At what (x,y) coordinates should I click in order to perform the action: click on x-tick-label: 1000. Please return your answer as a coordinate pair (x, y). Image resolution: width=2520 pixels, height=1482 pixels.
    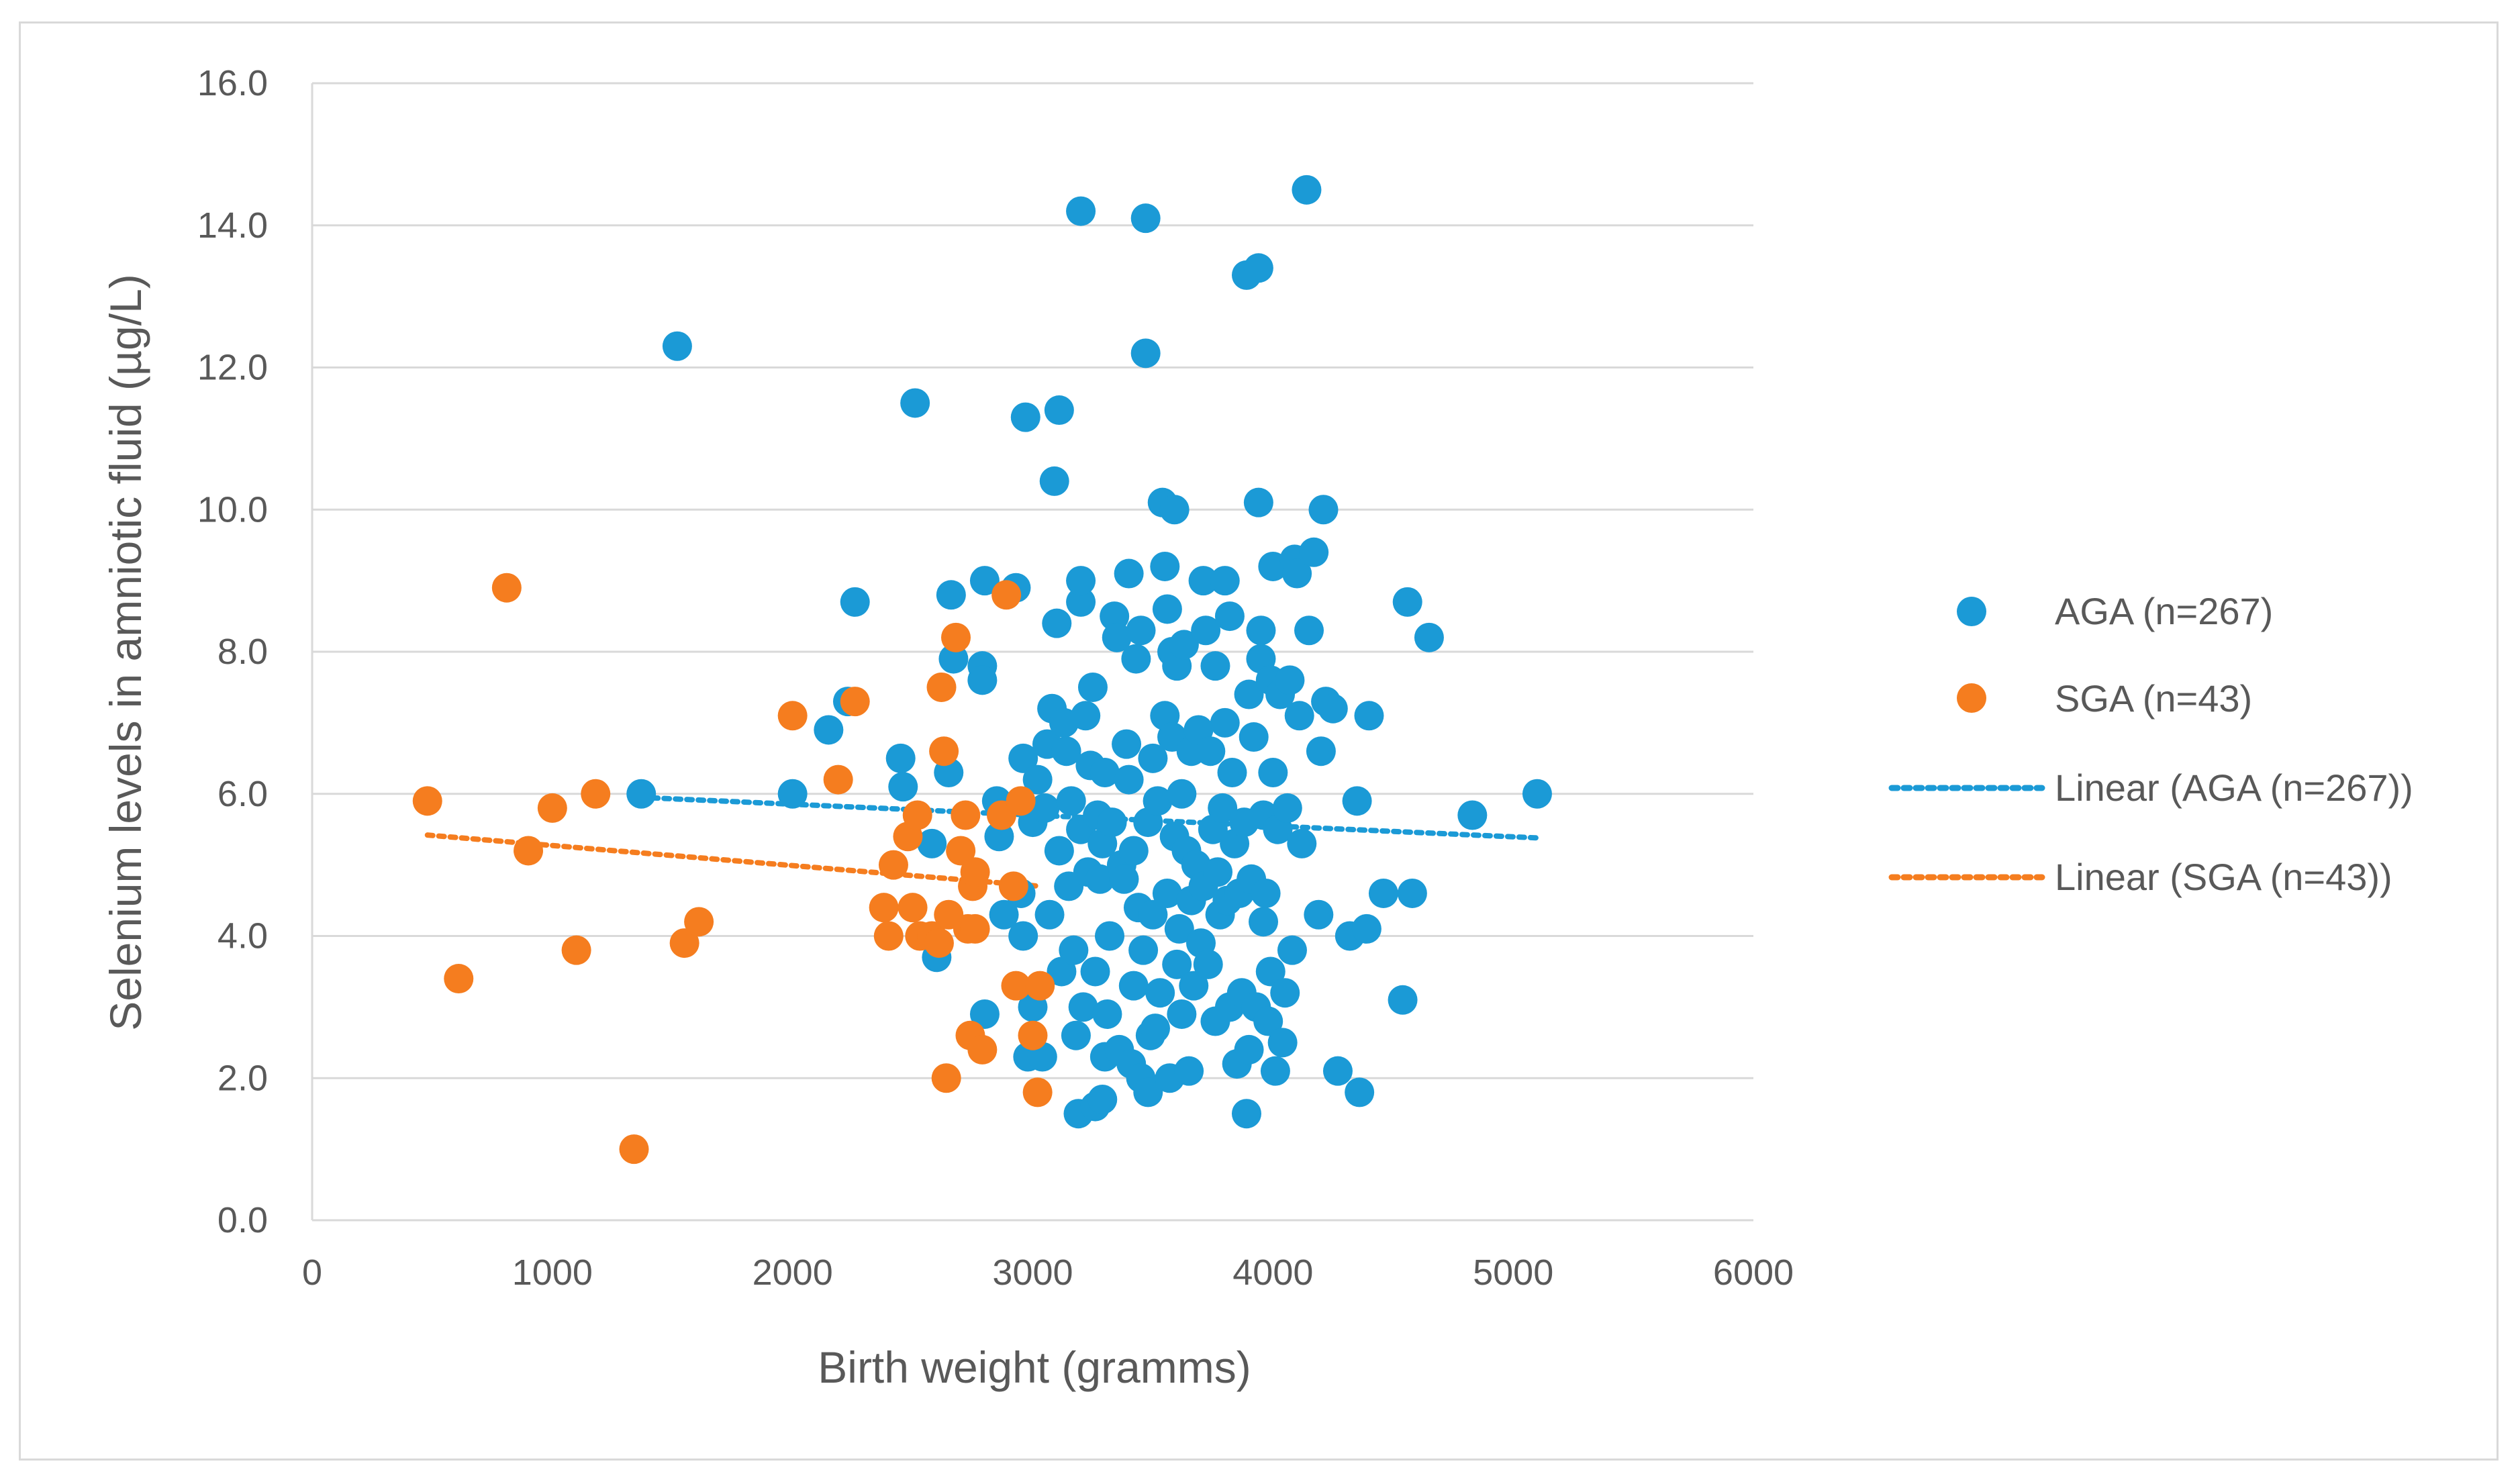
    Looking at the image, I should click on (552, 1273).